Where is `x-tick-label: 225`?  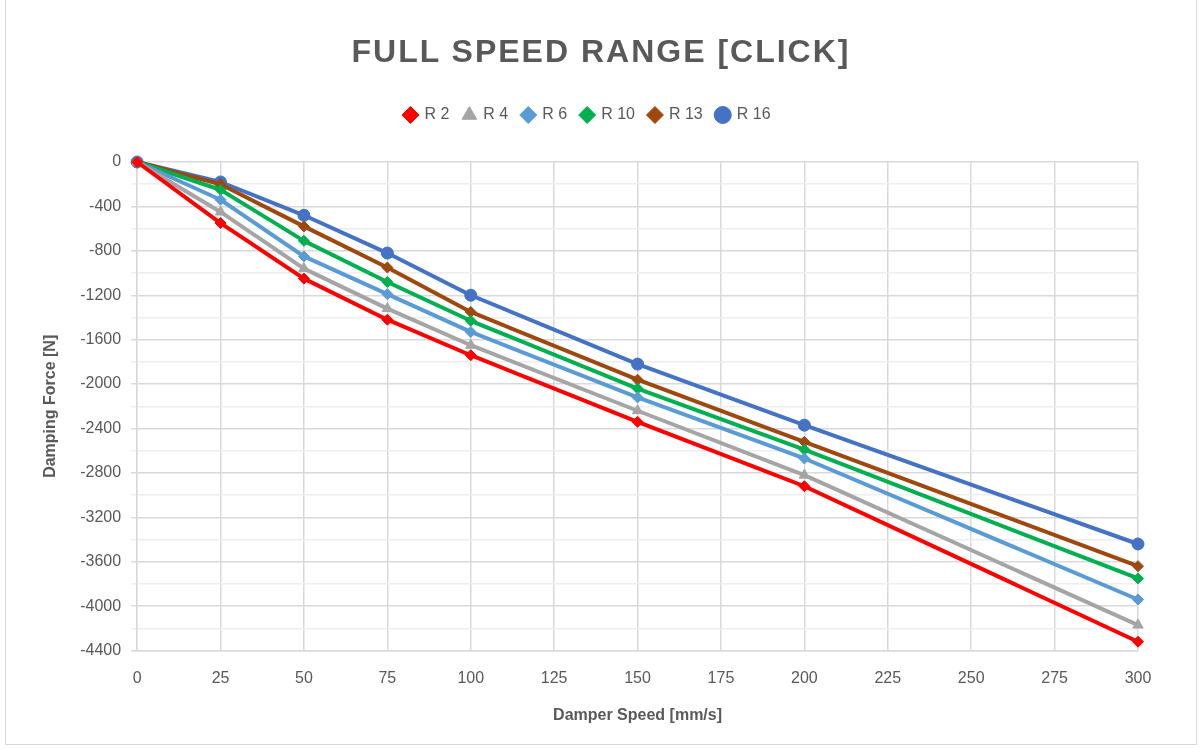 x-tick-label: 225 is located at coordinates (888, 677).